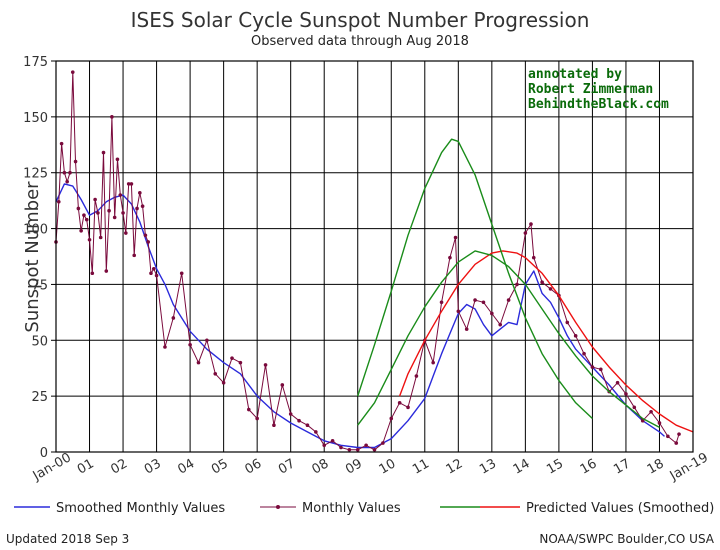 The width and height of the screenshot is (720, 550). Describe the element at coordinates (52, 467) in the screenshot. I see `x-tick-label: Jan-00` at that location.